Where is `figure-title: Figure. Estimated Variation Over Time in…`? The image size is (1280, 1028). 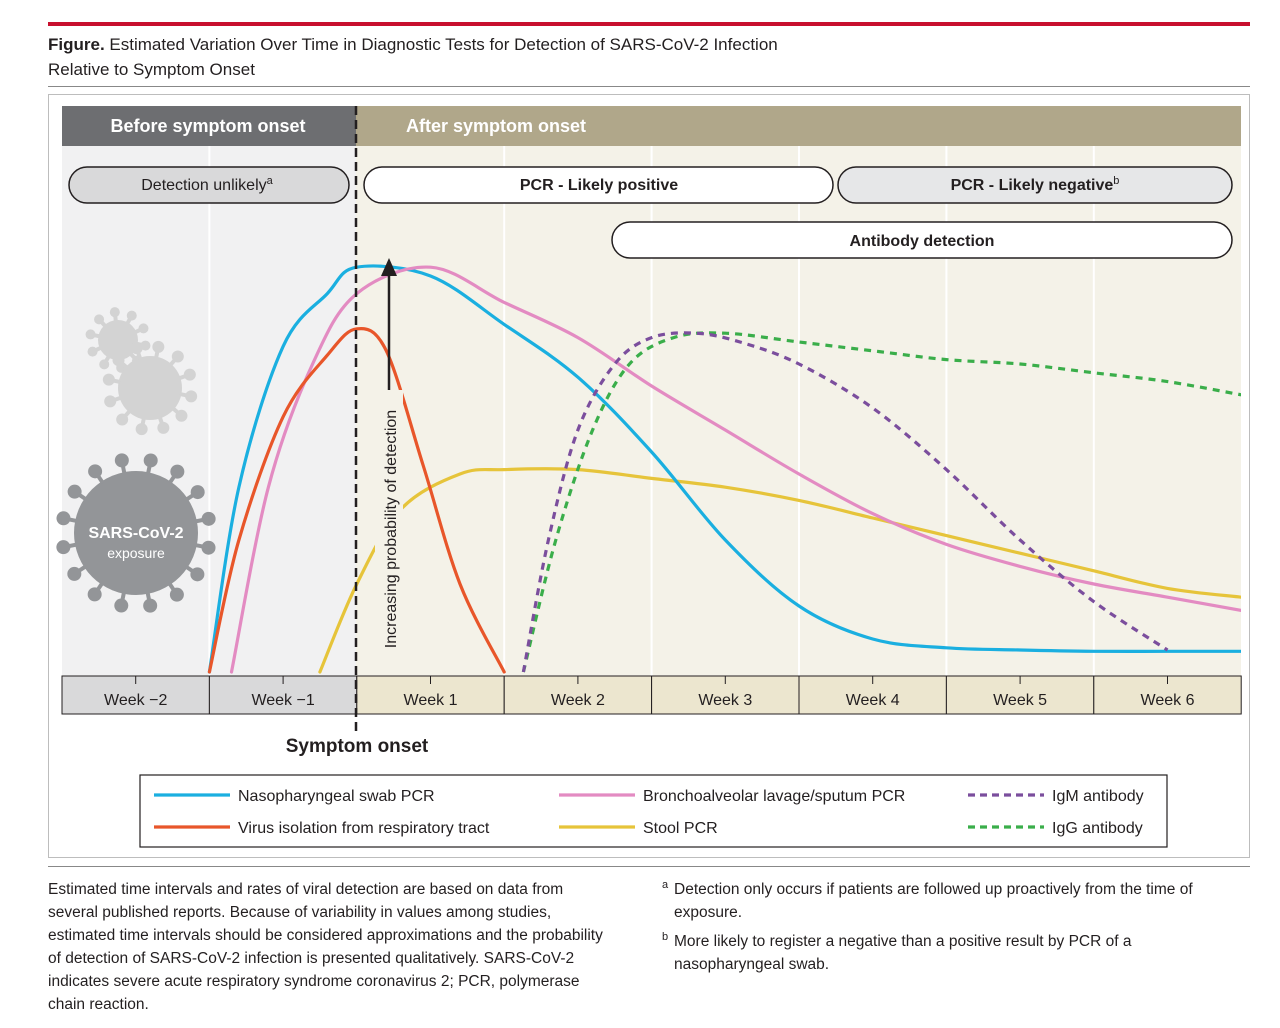
figure-title: Figure. Estimated Variation Over Time in… is located at coordinates (548, 57).